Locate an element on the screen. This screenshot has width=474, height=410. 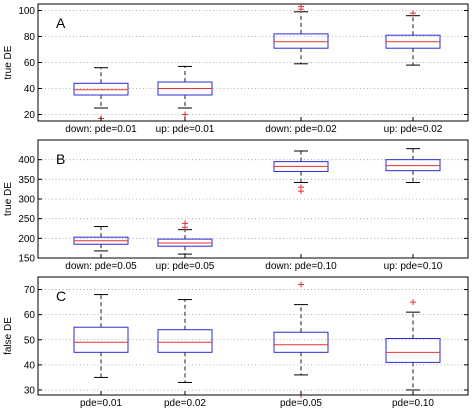
y-tick-label: 150 is located at coordinates (26, 259).